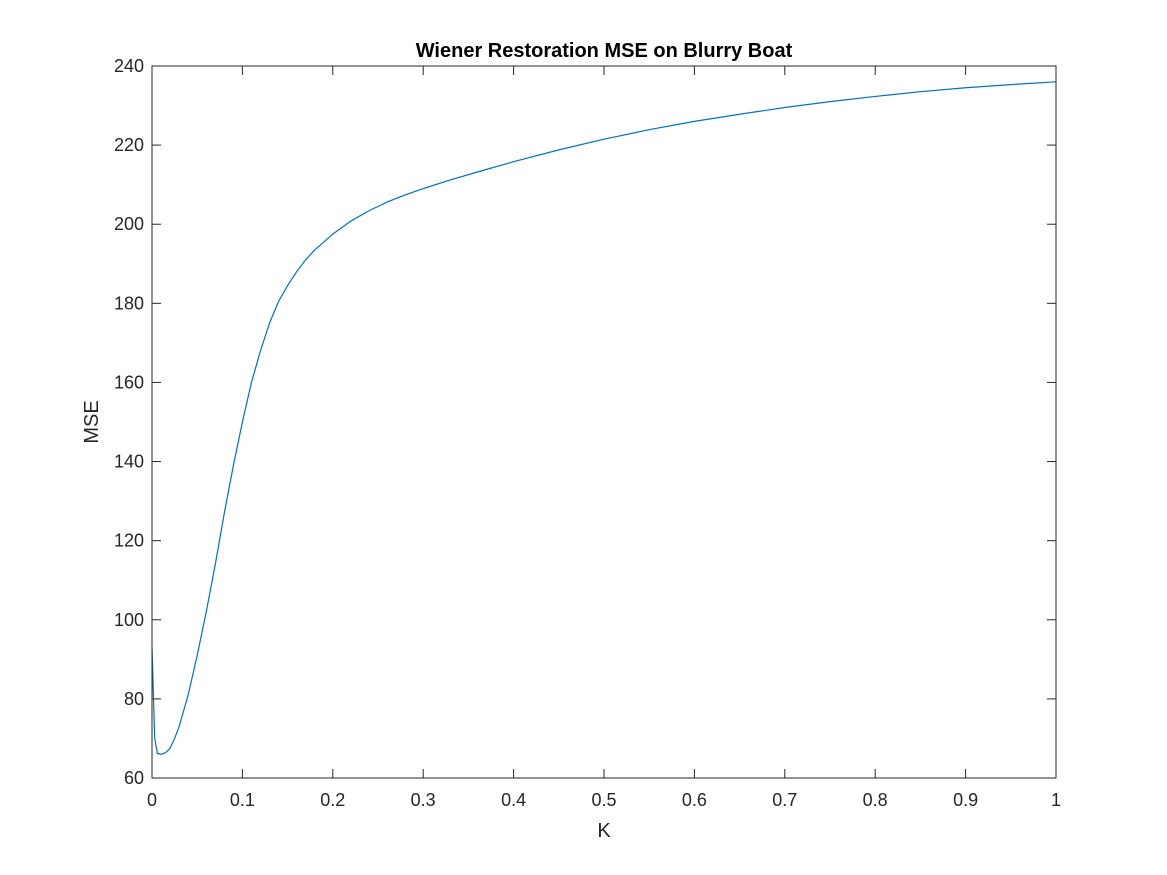 Image resolution: width=1167 pixels, height=875 pixels. Describe the element at coordinates (152, 800) in the screenshot. I see `x-tick-label: 0` at that location.